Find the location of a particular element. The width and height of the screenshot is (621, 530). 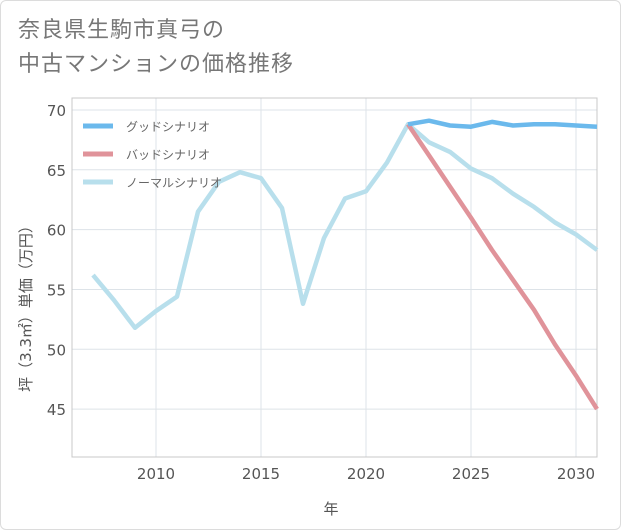

x-tick-labels: 2010 2015 2020 2025 2030 is located at coordinates (366, 474).